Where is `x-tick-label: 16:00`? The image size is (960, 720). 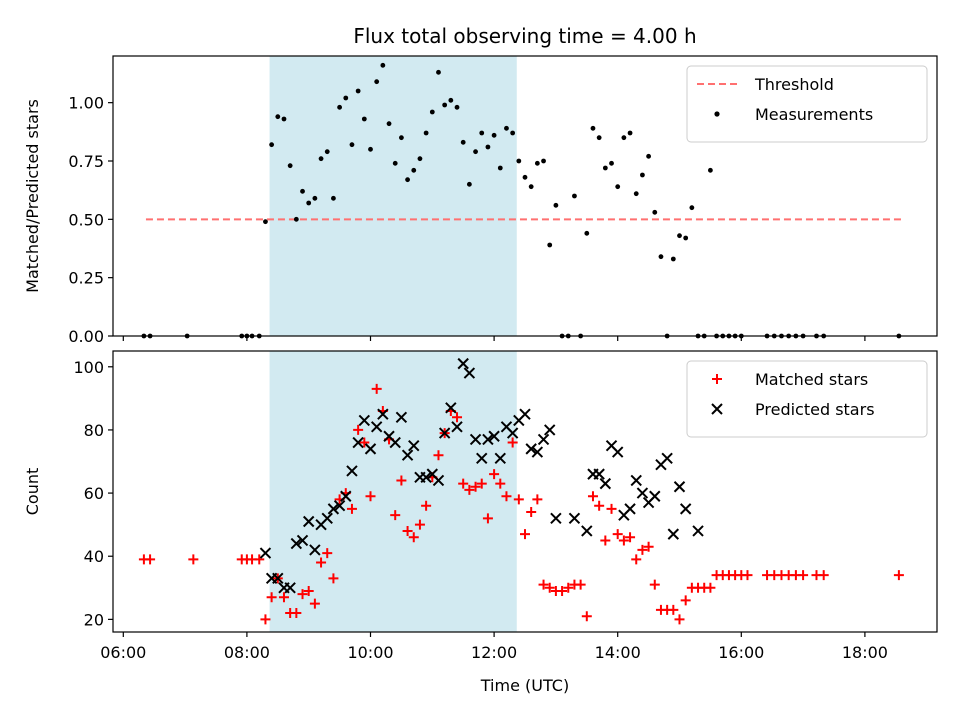
x-tick-label: 16:00 is located at coordinates (741, 652).